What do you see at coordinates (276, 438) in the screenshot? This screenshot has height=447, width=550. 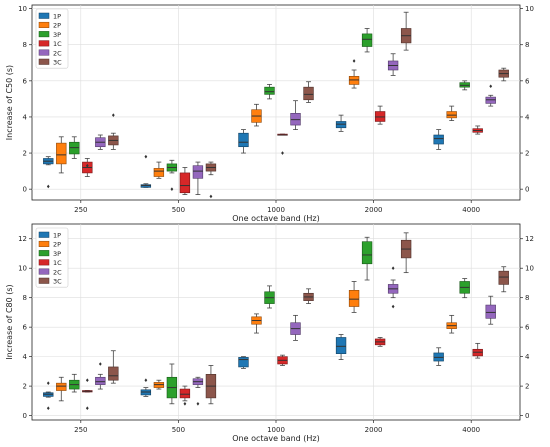 I see `x-axis-label: One octave band (Hz)` at bounding box center [276, 438].